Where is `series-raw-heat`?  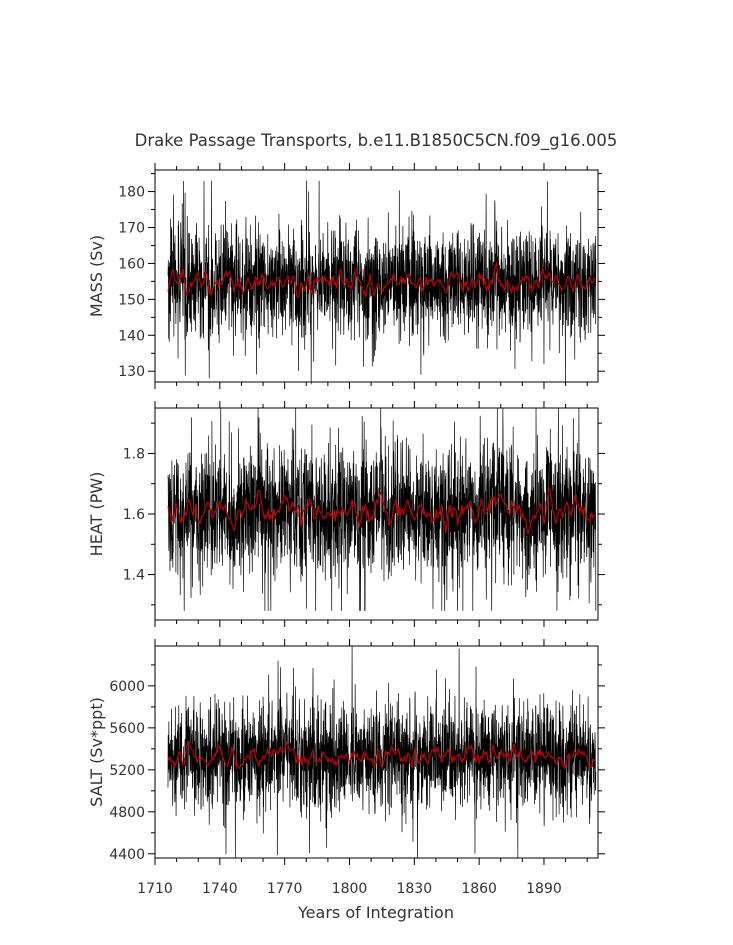 series-raw-heat is located at coordinates (382, 509).